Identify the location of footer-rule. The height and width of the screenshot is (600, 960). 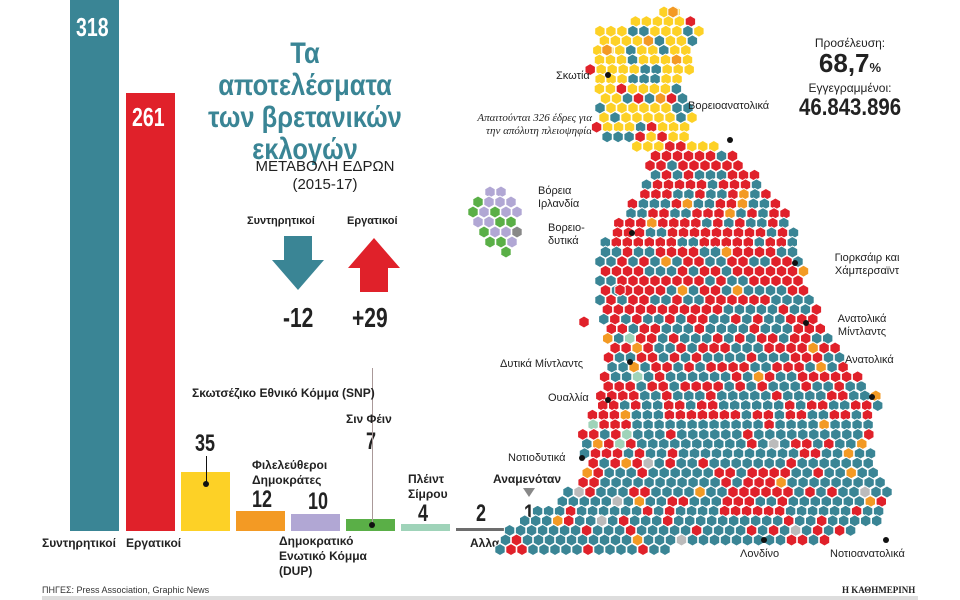
(480, 598).